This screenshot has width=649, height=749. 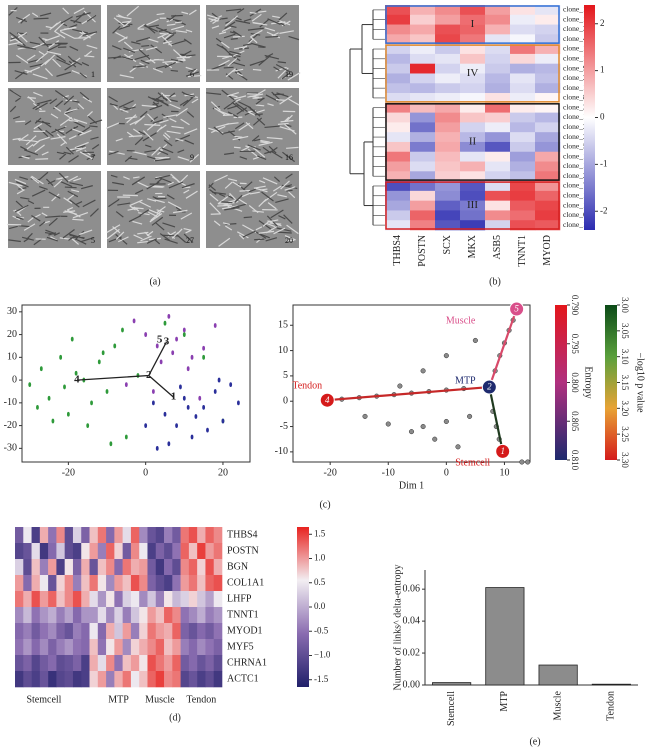 I want to click on row-label: clone_1, so click(x=575, y=87).